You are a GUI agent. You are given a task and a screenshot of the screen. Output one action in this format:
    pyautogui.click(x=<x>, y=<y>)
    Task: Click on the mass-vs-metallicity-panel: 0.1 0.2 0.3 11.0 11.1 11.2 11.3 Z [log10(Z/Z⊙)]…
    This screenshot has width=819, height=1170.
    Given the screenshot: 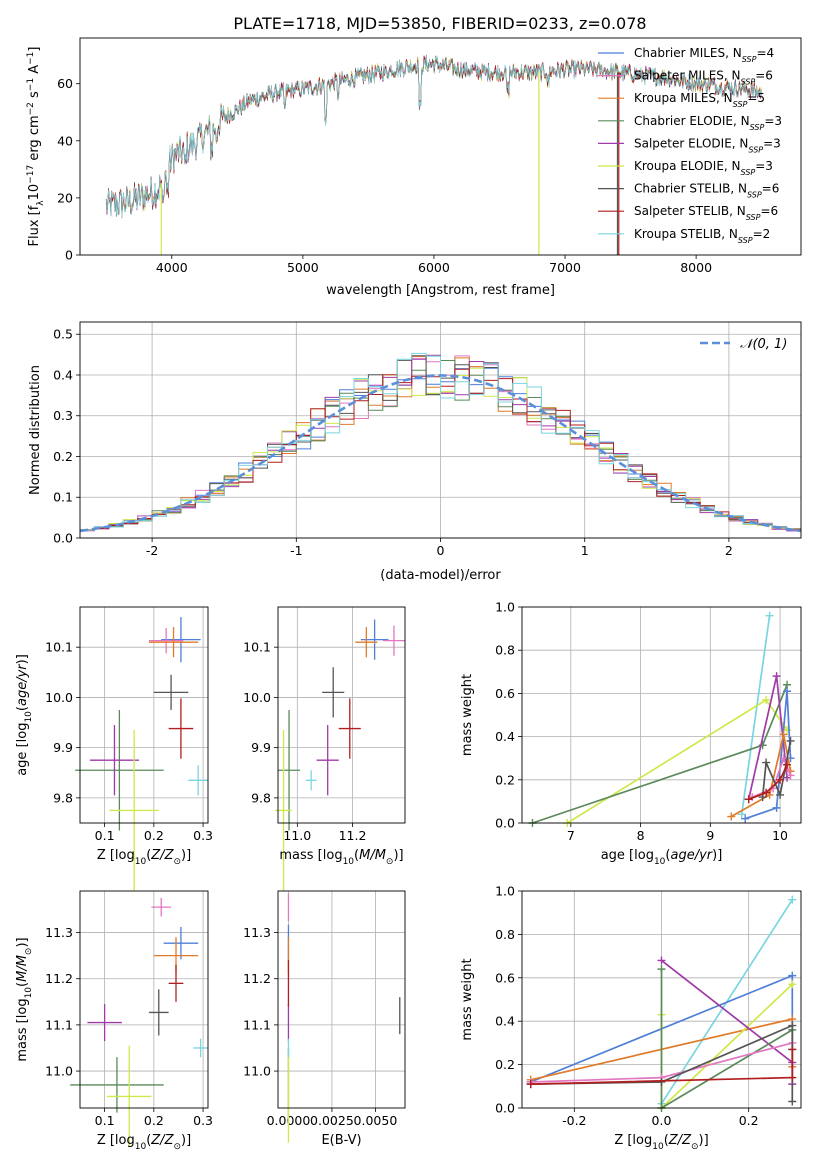 What is the action you would take?
    pyautogui.click(x=114, y=1021)
    